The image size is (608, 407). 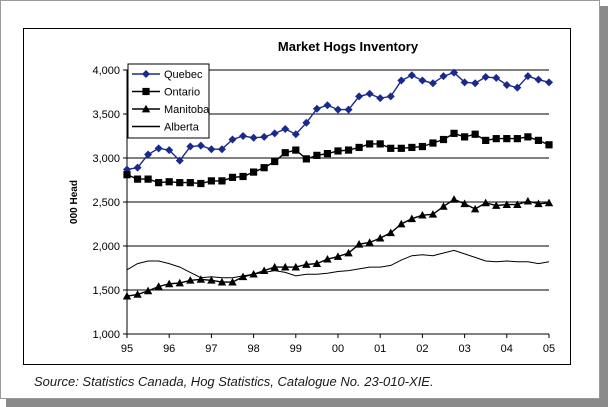 I want to click on x-tick-label: 04, so click(x=507, y=349).